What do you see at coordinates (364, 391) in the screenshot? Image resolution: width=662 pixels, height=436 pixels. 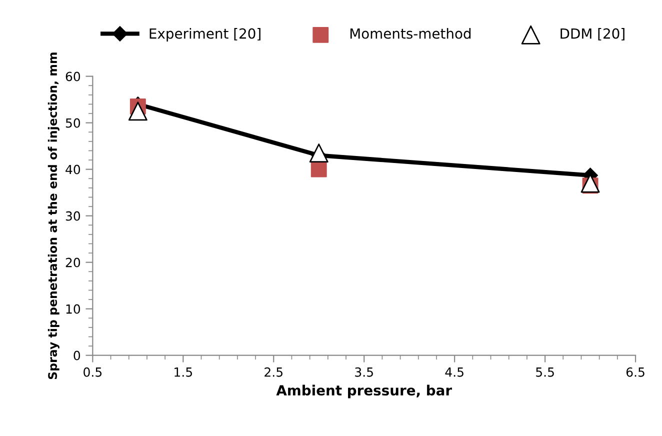 I see `x-axis-title: Ambient pressure, bar` at bounding box center [364, 391].